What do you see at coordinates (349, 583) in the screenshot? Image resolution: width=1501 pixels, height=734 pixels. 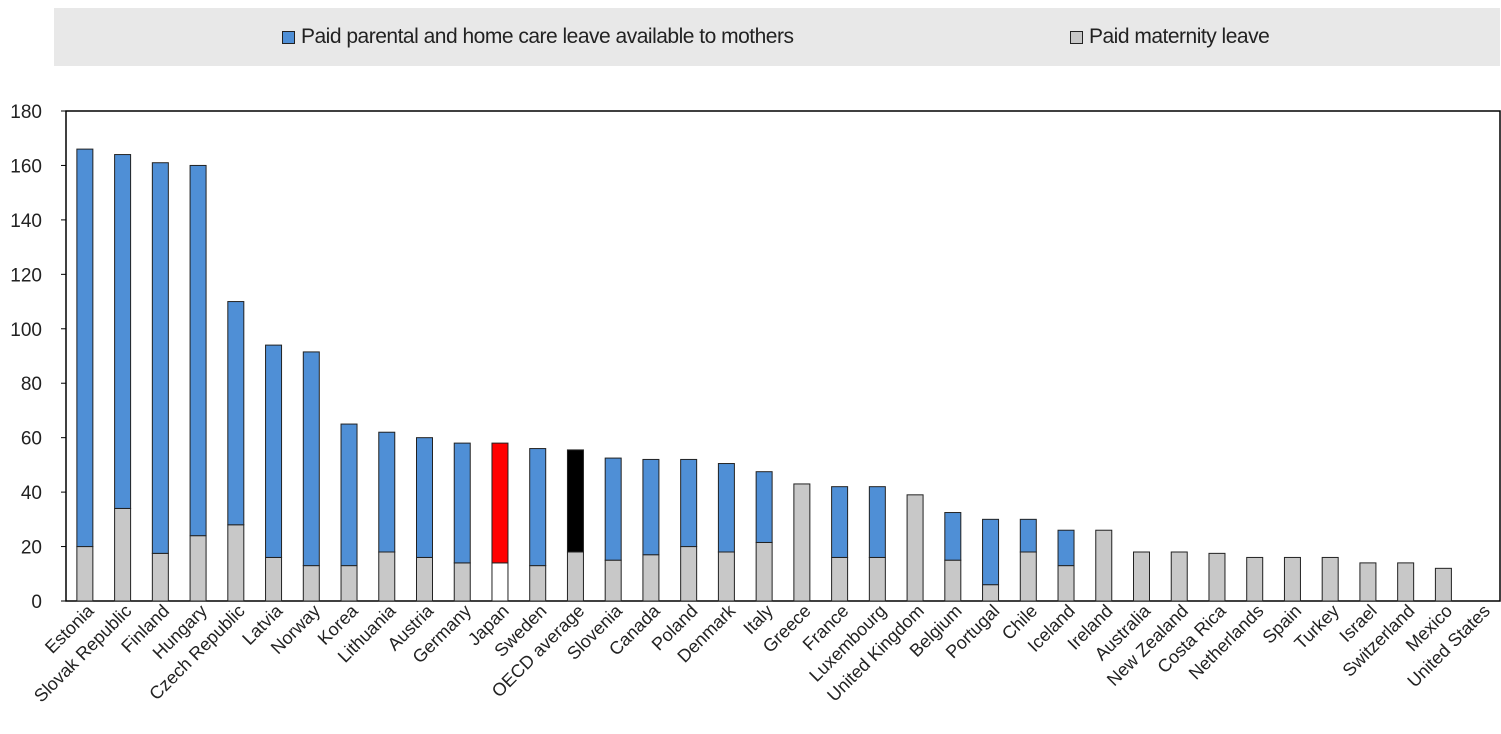 I see `bar-maternity-korea` at bounding box center [349, 583].